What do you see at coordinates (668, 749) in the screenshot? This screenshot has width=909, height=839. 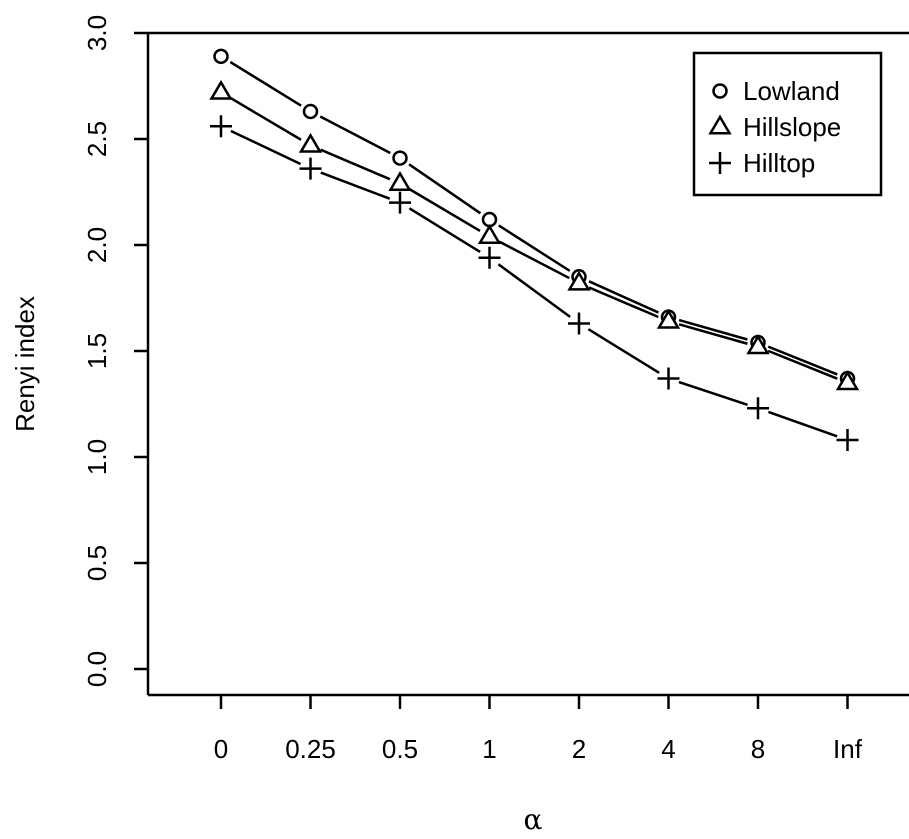 I see `x-tick-label: 4` at bounding box center [668, 749].